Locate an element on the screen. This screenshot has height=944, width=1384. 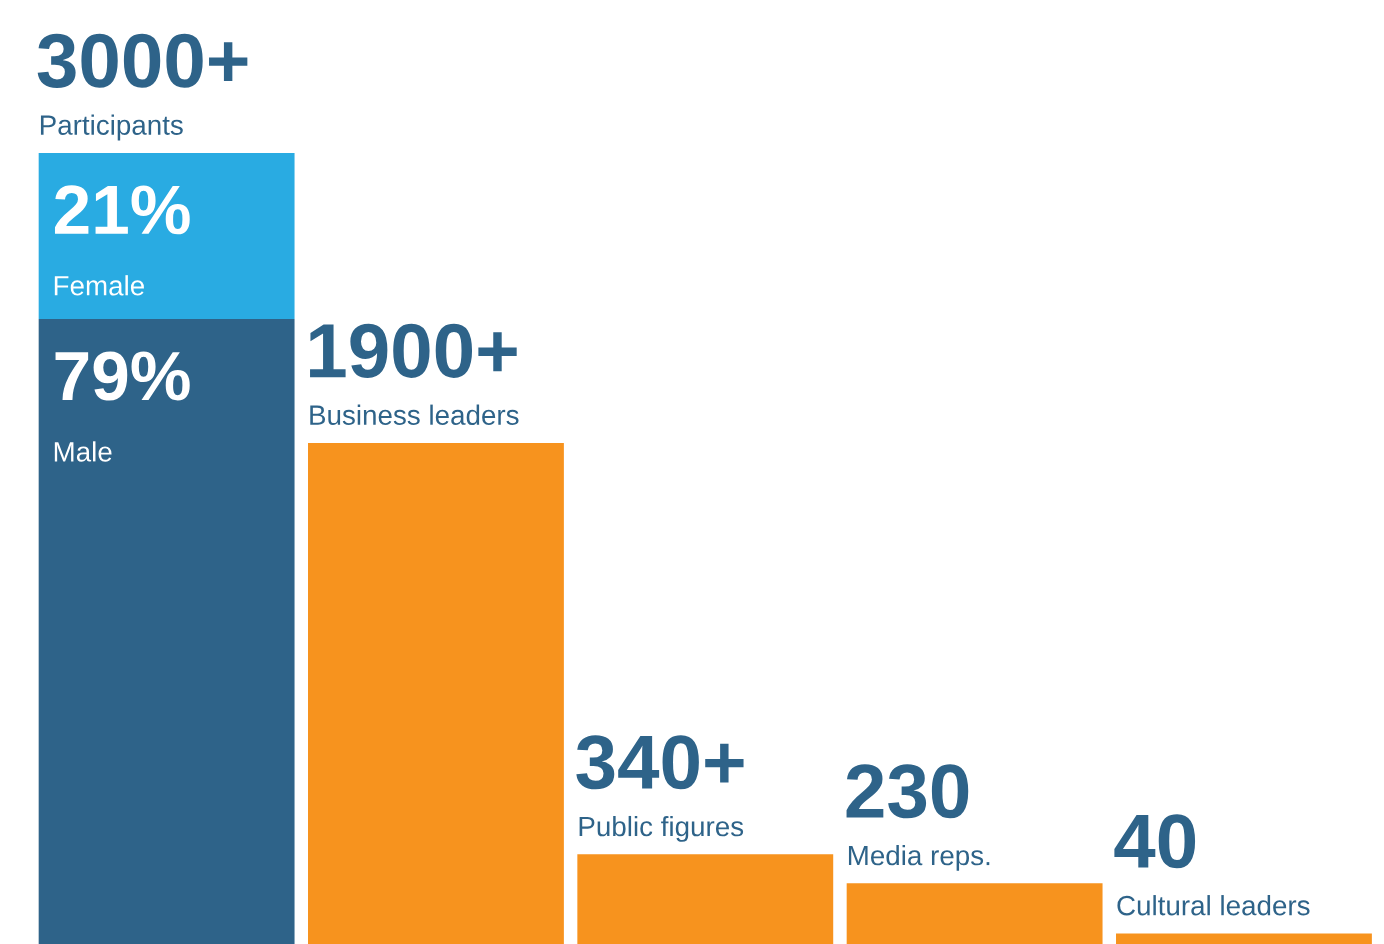
x-tick-label: Cultural leaders is located at coordinates (1213, 905).